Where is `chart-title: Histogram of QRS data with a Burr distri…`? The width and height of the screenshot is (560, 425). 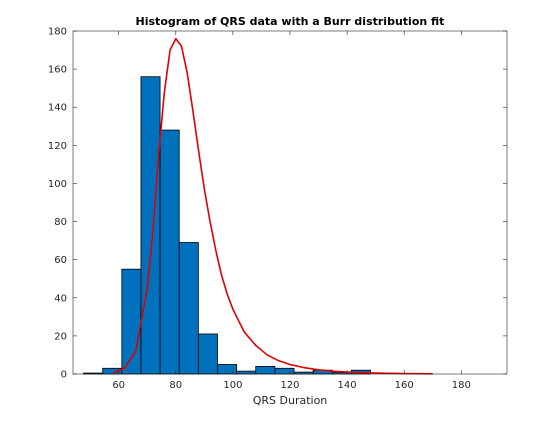
chart-title: Histogram of QRS data with a Burr distri… is located at coordinates (290, 21).